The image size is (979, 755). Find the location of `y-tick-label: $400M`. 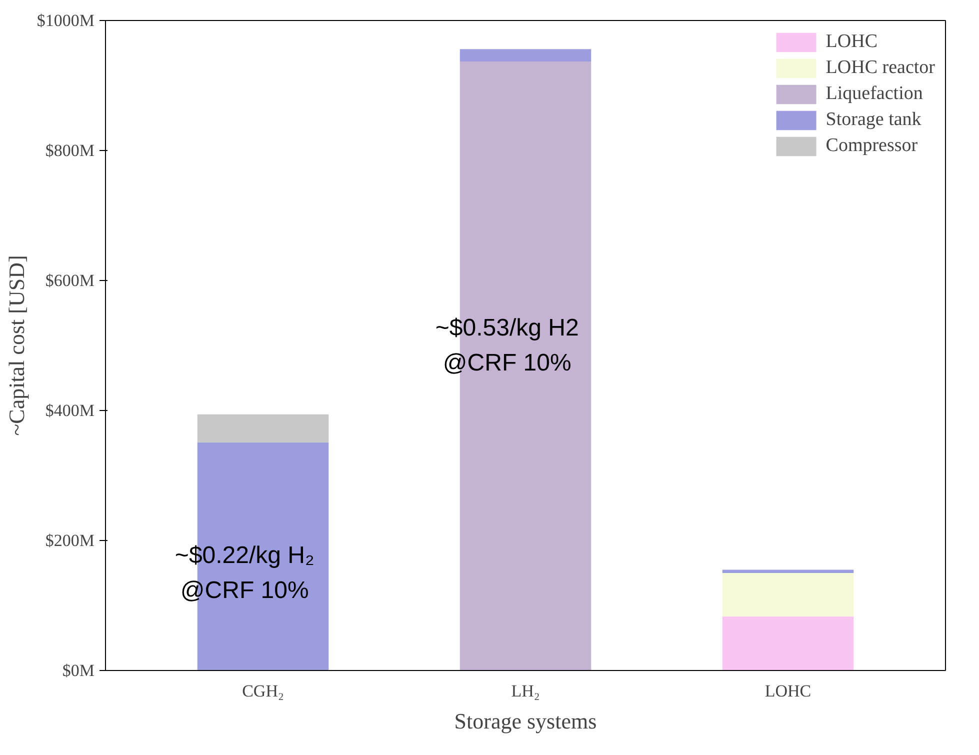

y-tick-label: $400M is located at coordinates (70, 410).